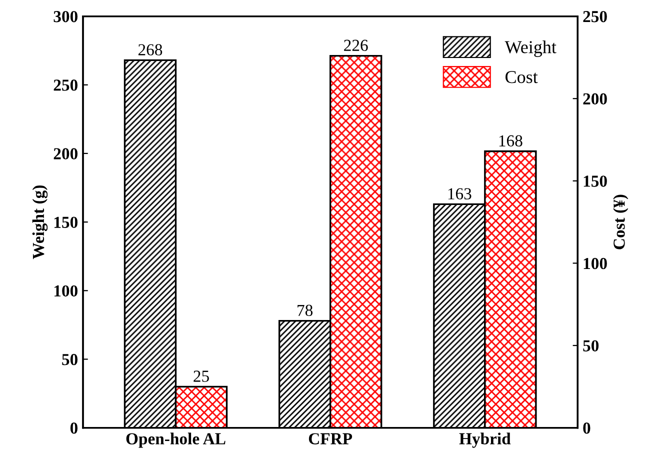  Describe the element at coordinates (522, 77) in the screenshot. I see `legend-label: Cost` at that location.